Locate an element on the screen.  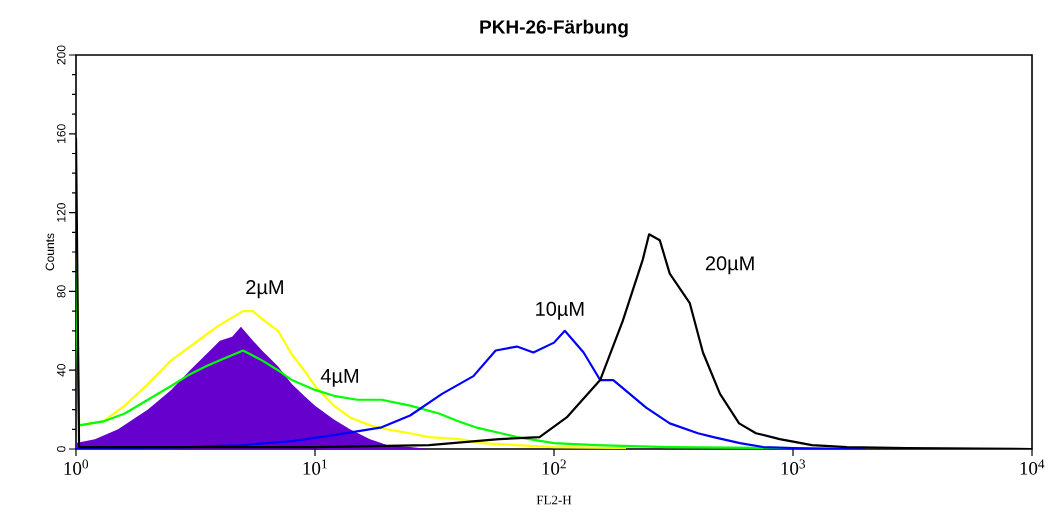
y-tick-label: 120 is located at coordinates (61, 212).